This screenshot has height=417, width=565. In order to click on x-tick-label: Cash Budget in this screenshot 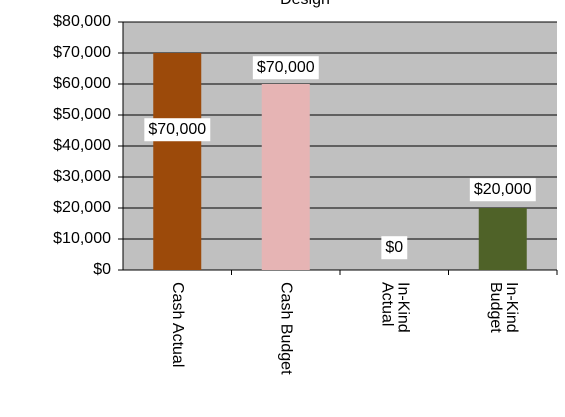, I will do `click(286, 328)`.